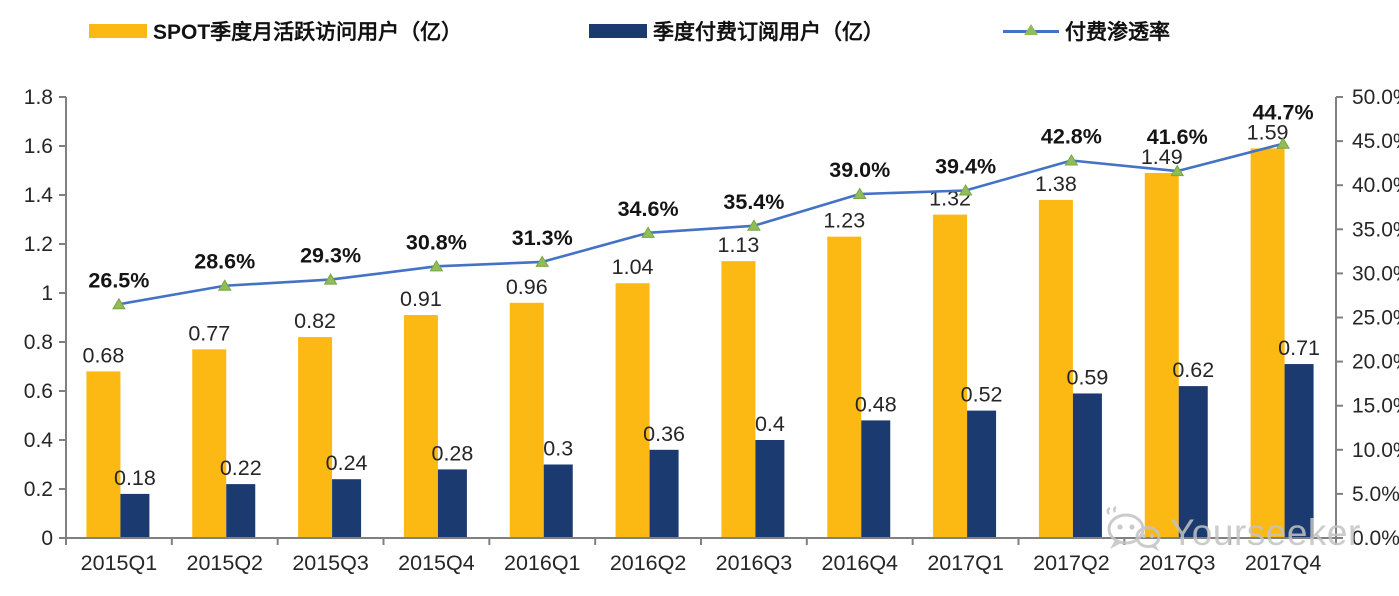  What do you see at coordinates (1177, 563) in the screenshot?
I see `x-axis-tick-label: 2017Q3` at bounding box center [1177, 563].